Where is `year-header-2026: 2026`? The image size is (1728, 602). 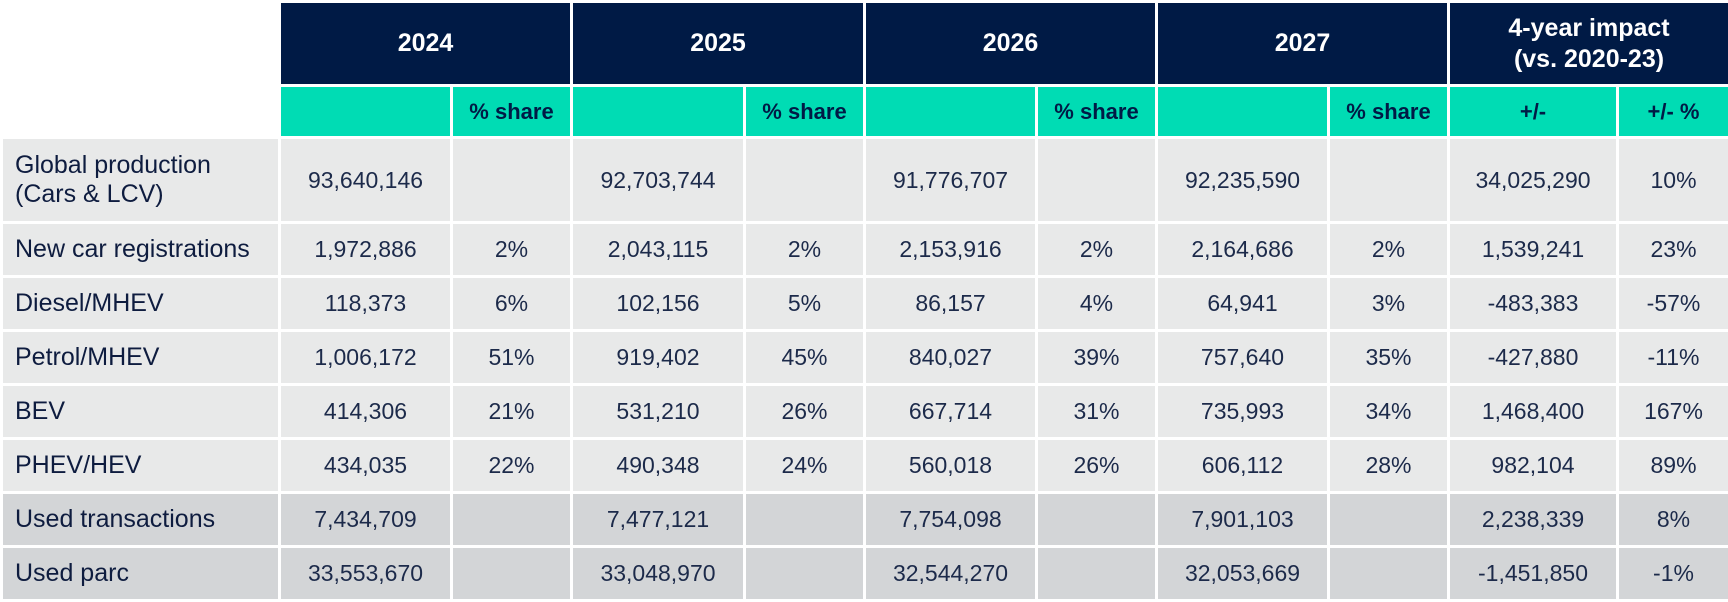 year-header-2026: 2026 is located at coordinates (1011, 44).